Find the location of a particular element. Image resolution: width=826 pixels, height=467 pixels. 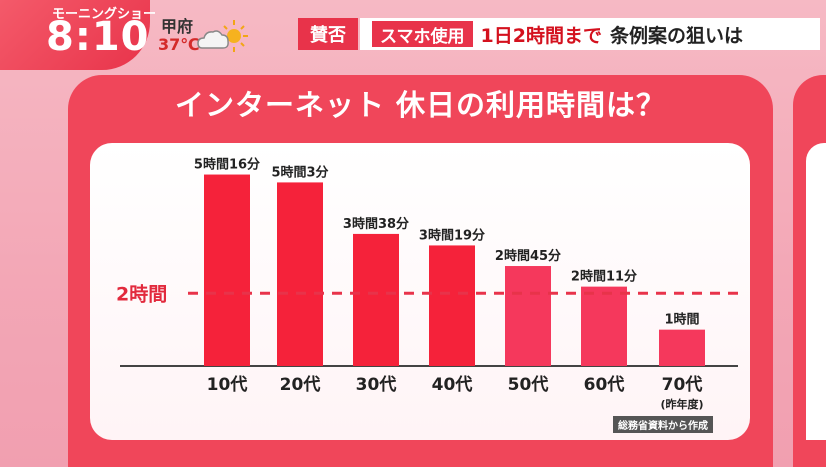

headline-text: 条例案の狙いは is located at coordinates (676, 35).